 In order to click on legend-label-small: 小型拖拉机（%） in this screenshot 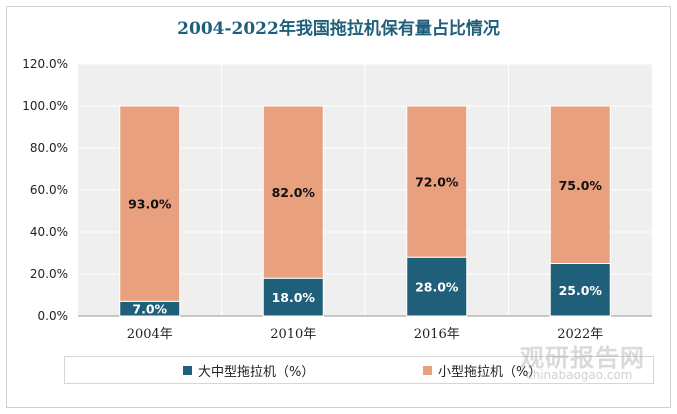, I will do `click(490, 372)`.